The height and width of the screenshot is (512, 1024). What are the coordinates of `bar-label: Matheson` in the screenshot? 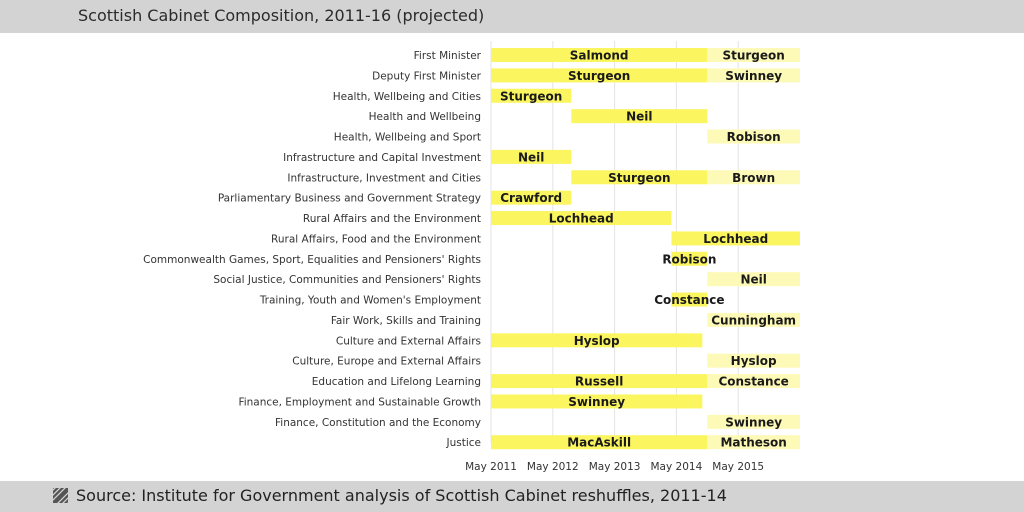 It's located at (753, 443).